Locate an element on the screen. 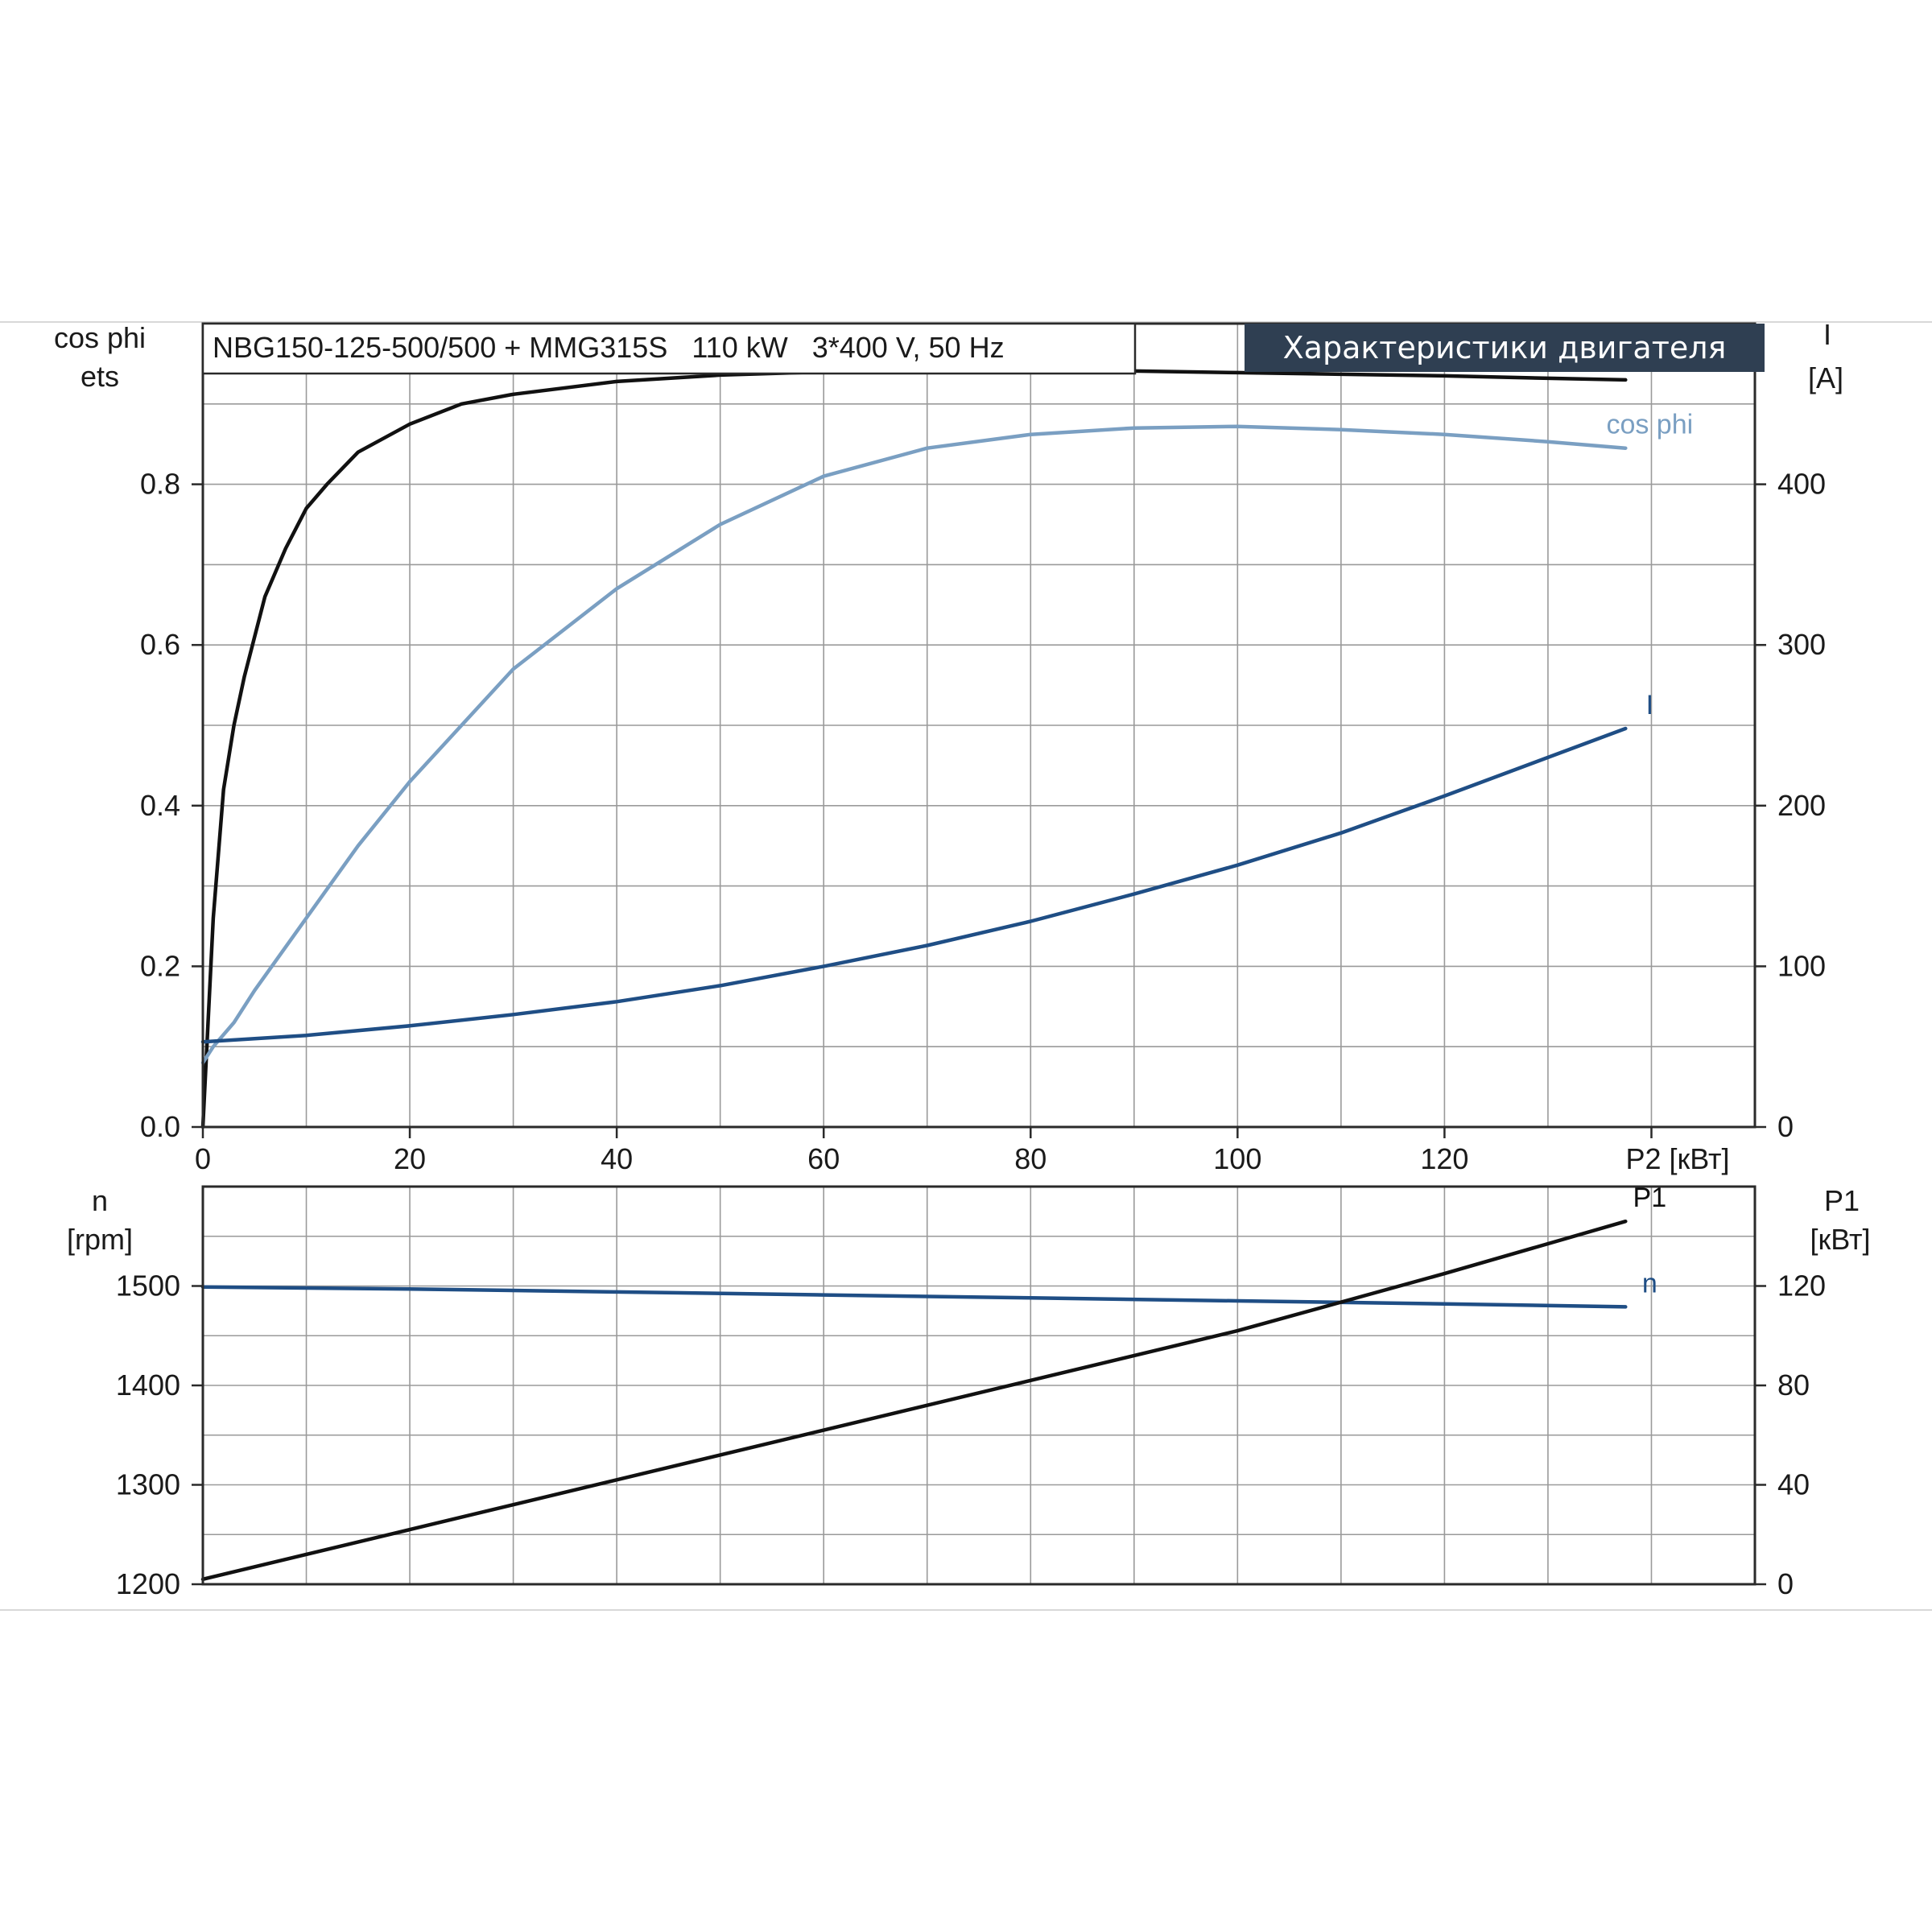  series-line-p1 is located at coordinates (914, 1400).